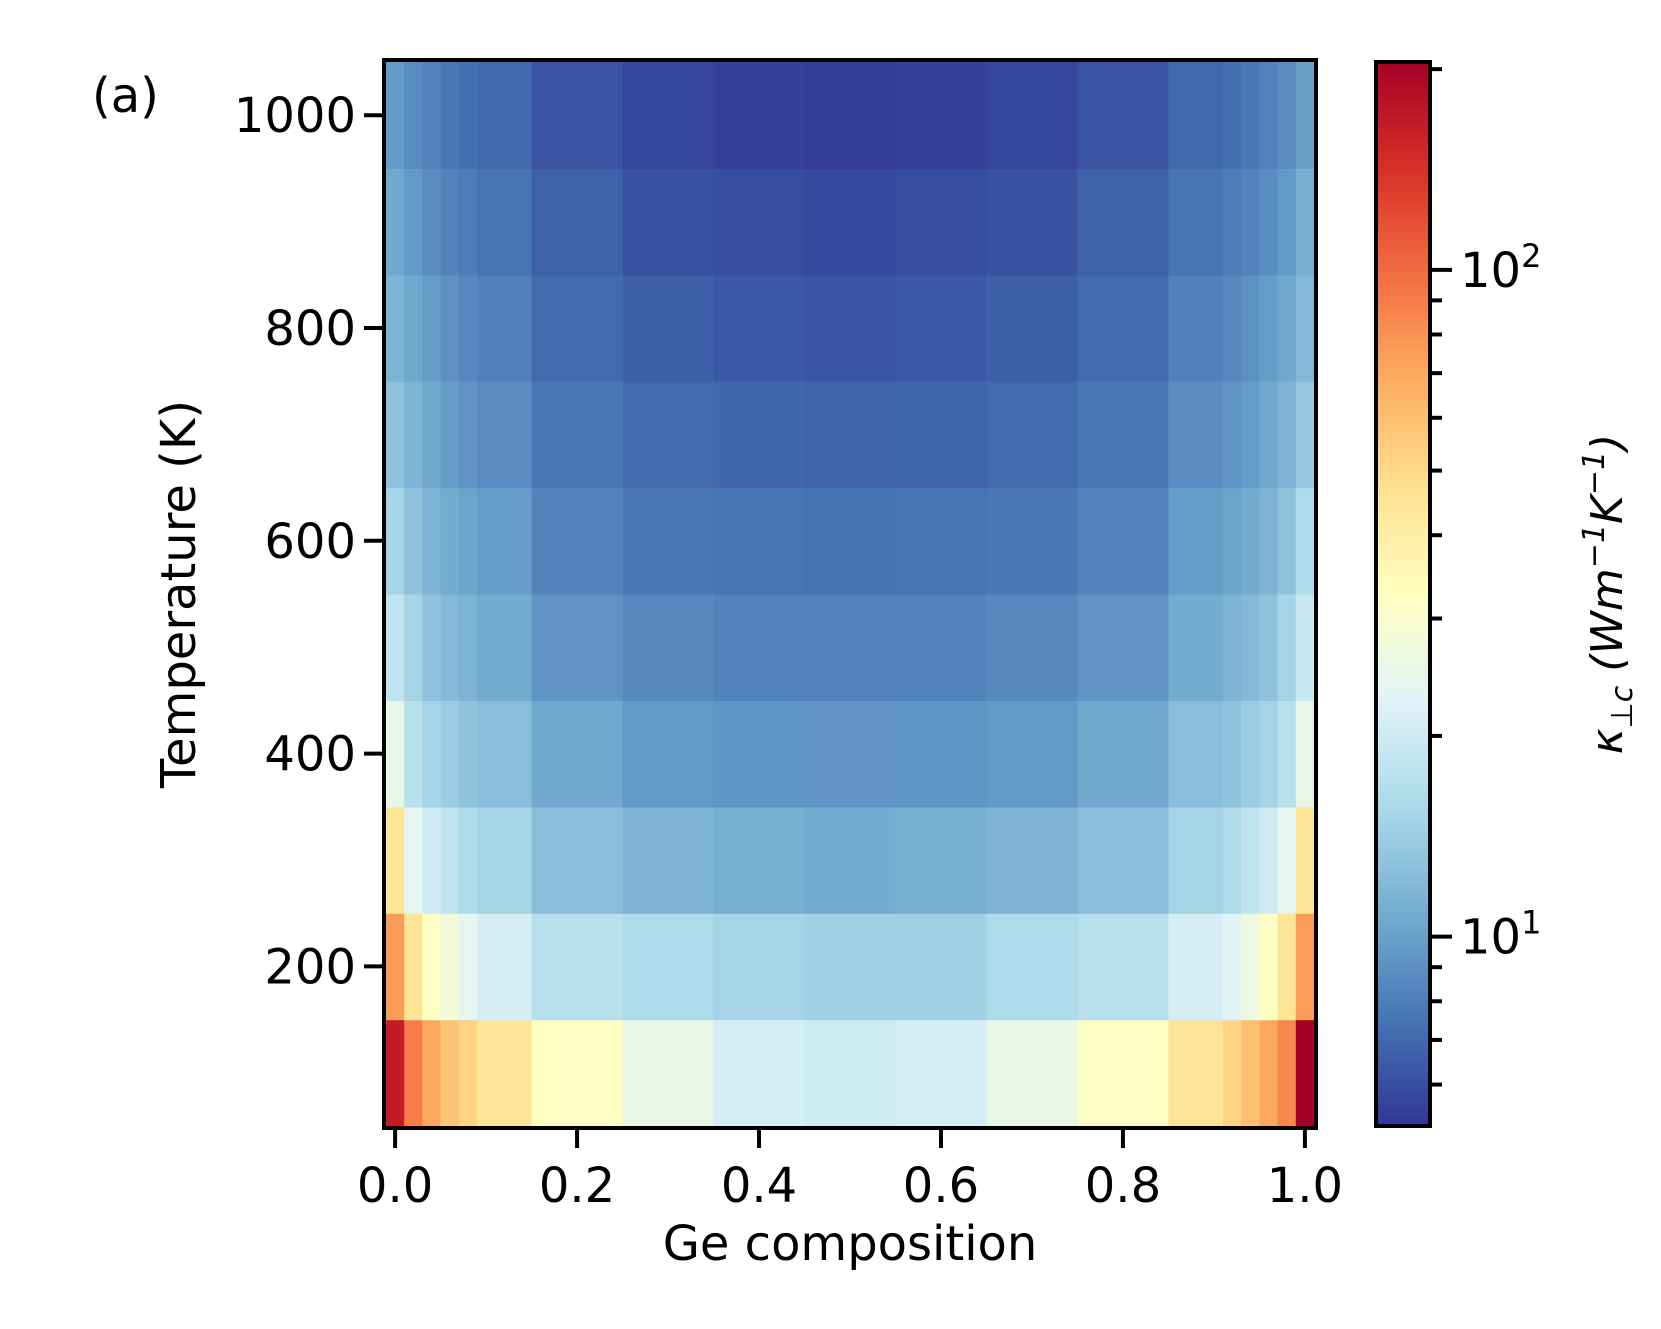 The image size is (1661, 1329). Describe the element at coordinates (850, 1171) in the screenshot. I see `x-axis-ticks: 0.0 0.2 0.4 0.6 0.8 1.0` at that location.